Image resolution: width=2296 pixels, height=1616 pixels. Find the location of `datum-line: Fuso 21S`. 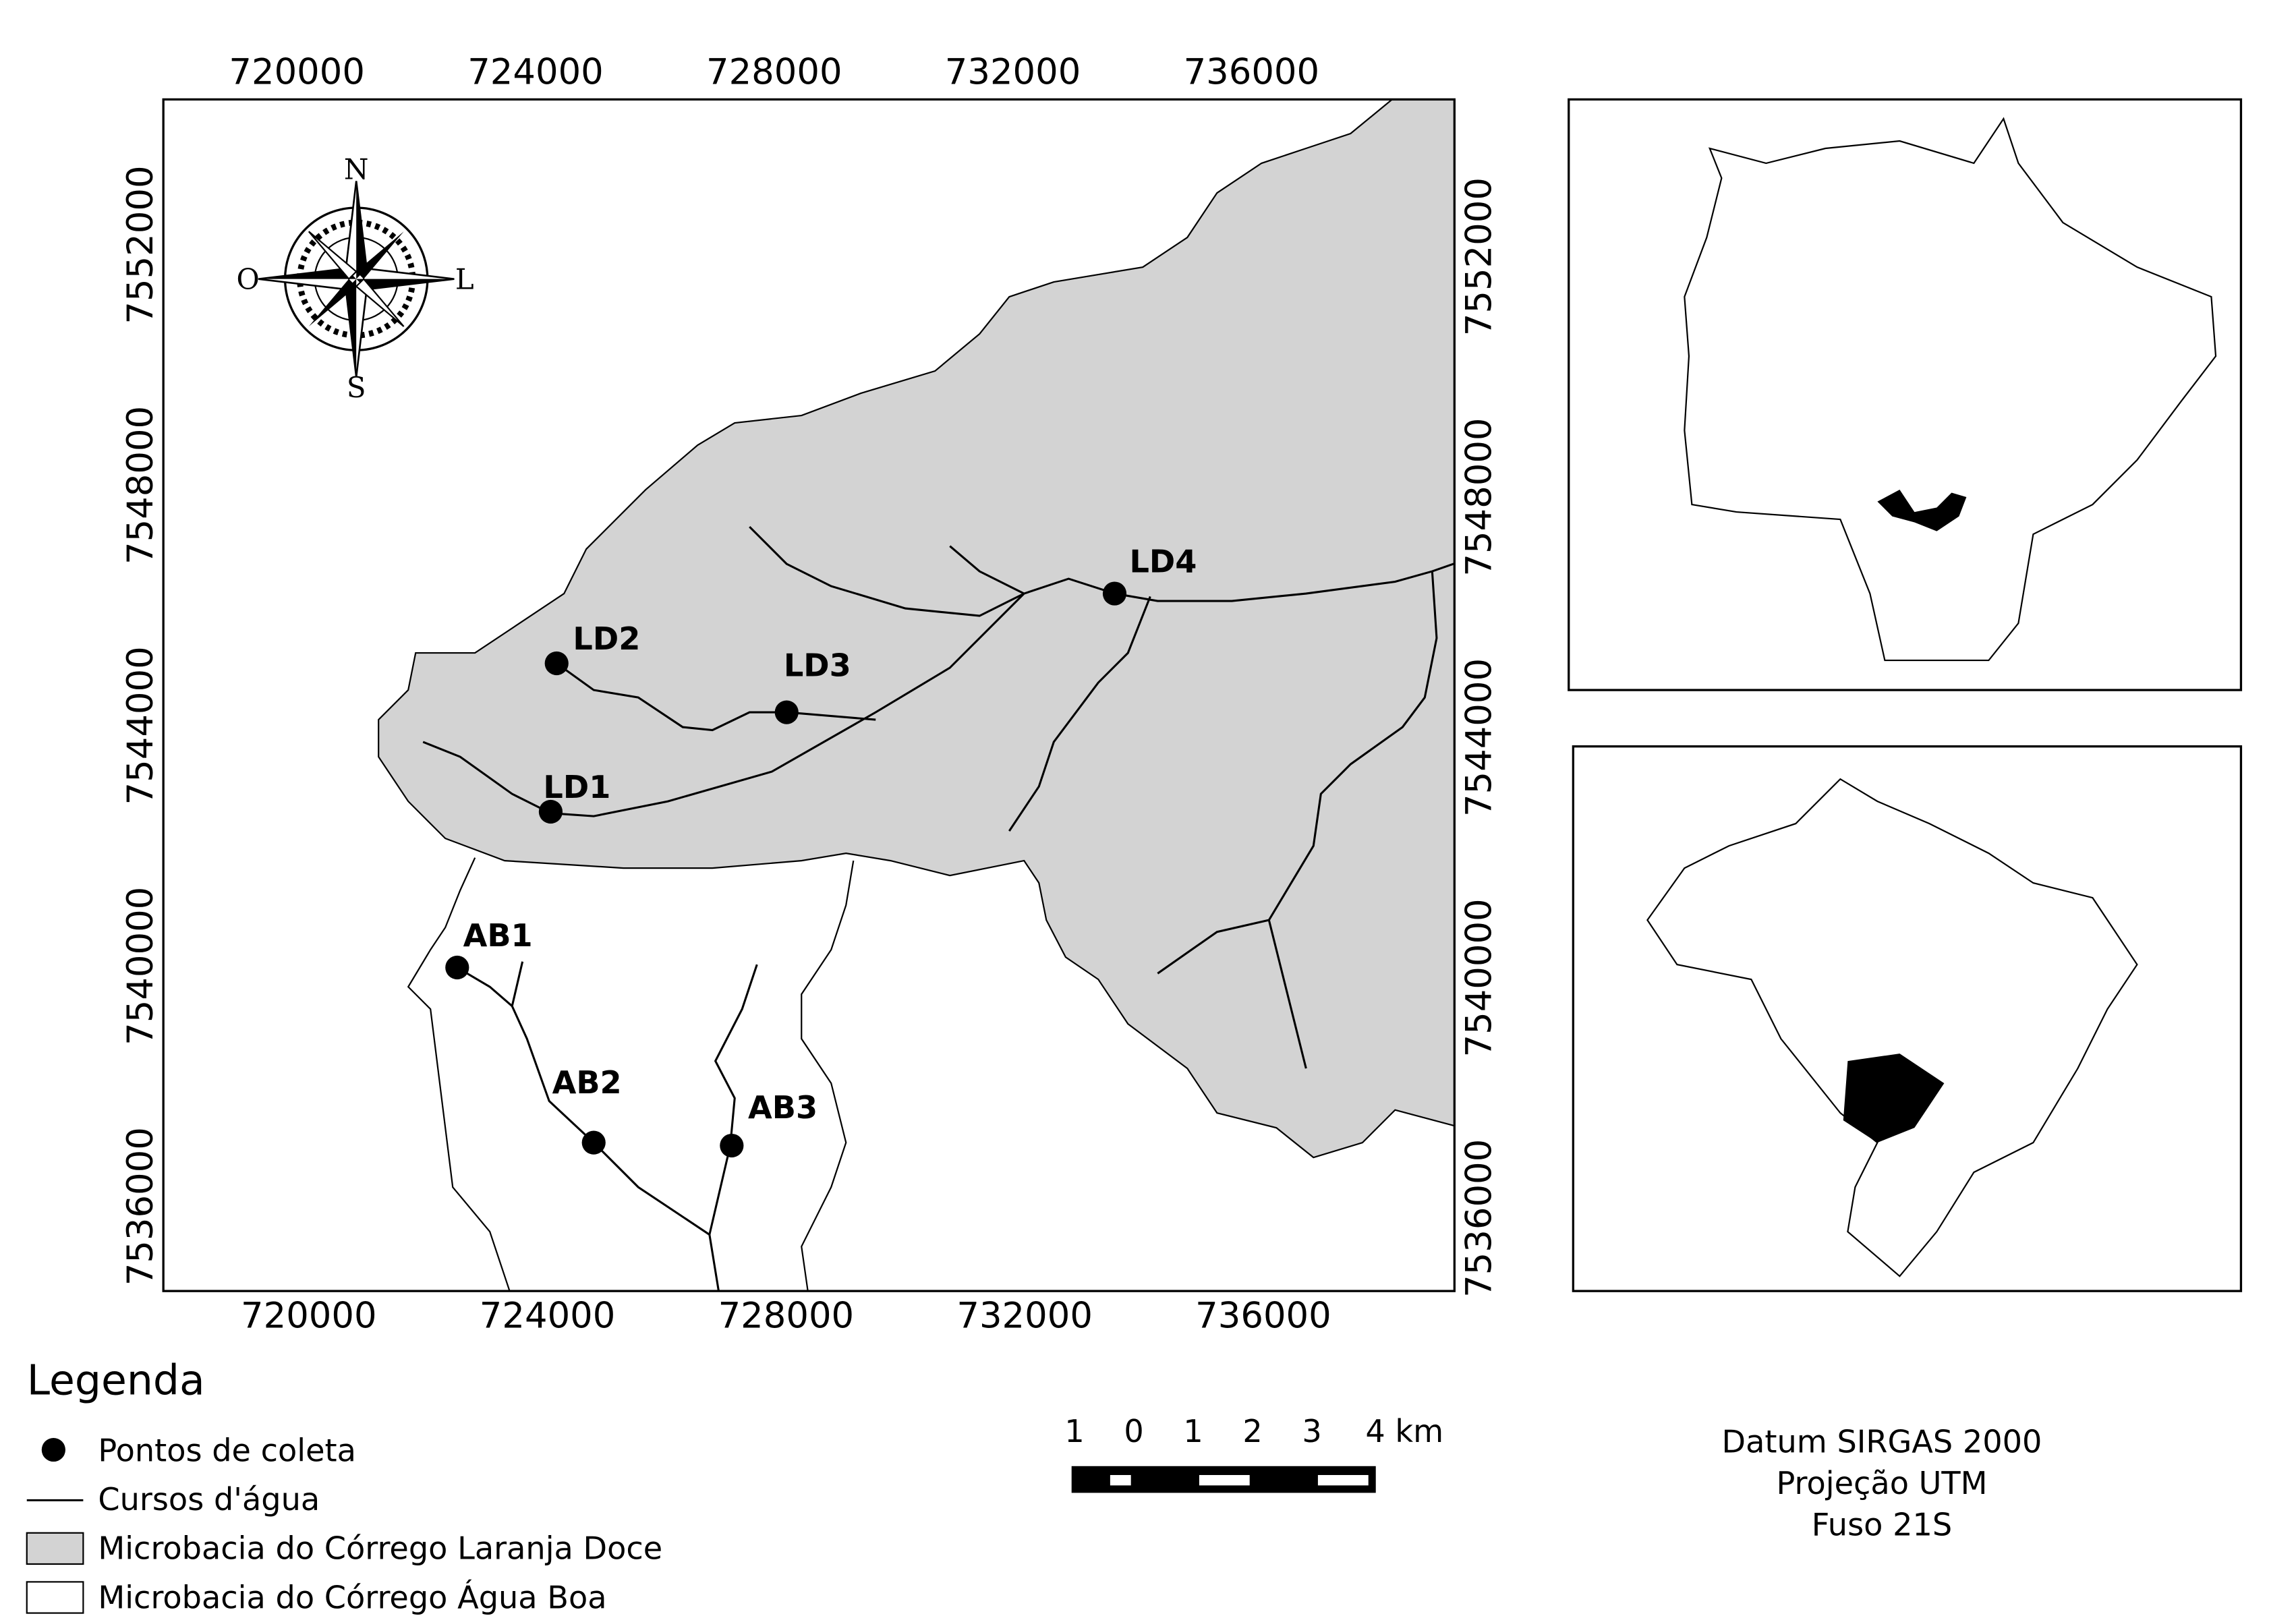

datum-line: Fuso 21S is located at coordinates (1882, 1524).